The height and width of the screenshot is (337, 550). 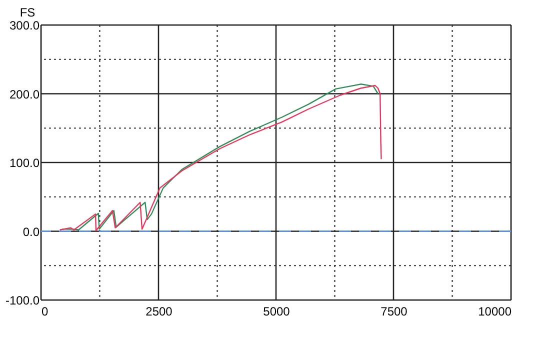 What do you see at coordinates (159, 311) in the screenshot?
I see `x-tick-label: 2500` at bounding box center [159, 311].